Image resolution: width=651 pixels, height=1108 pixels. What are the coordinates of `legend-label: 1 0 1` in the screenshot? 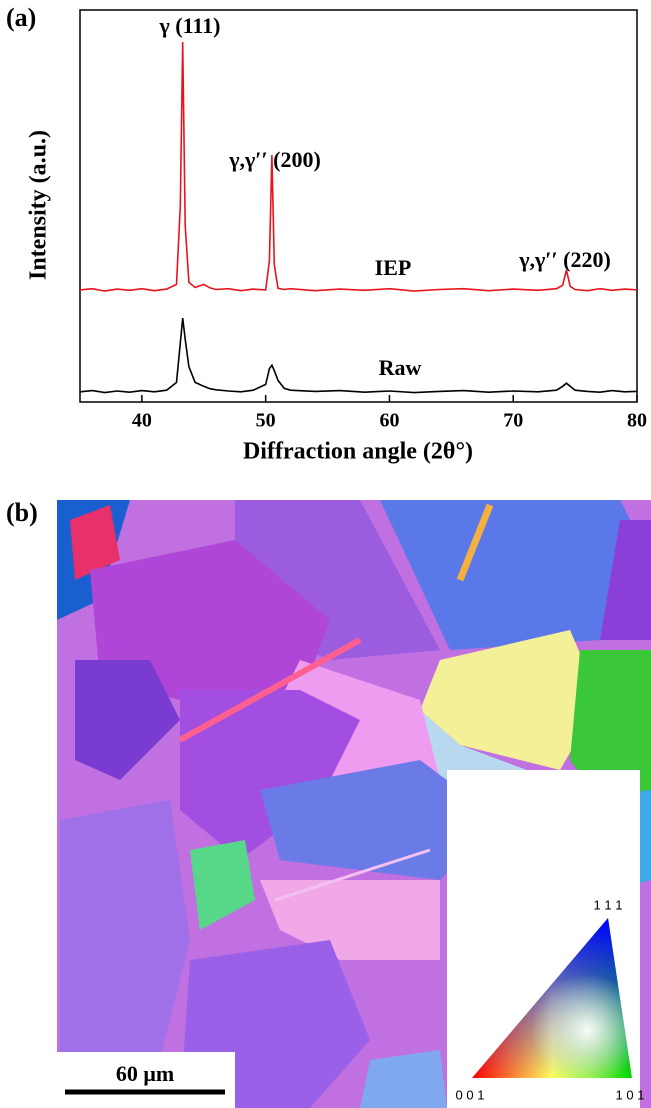 It's located at (630, 1094).